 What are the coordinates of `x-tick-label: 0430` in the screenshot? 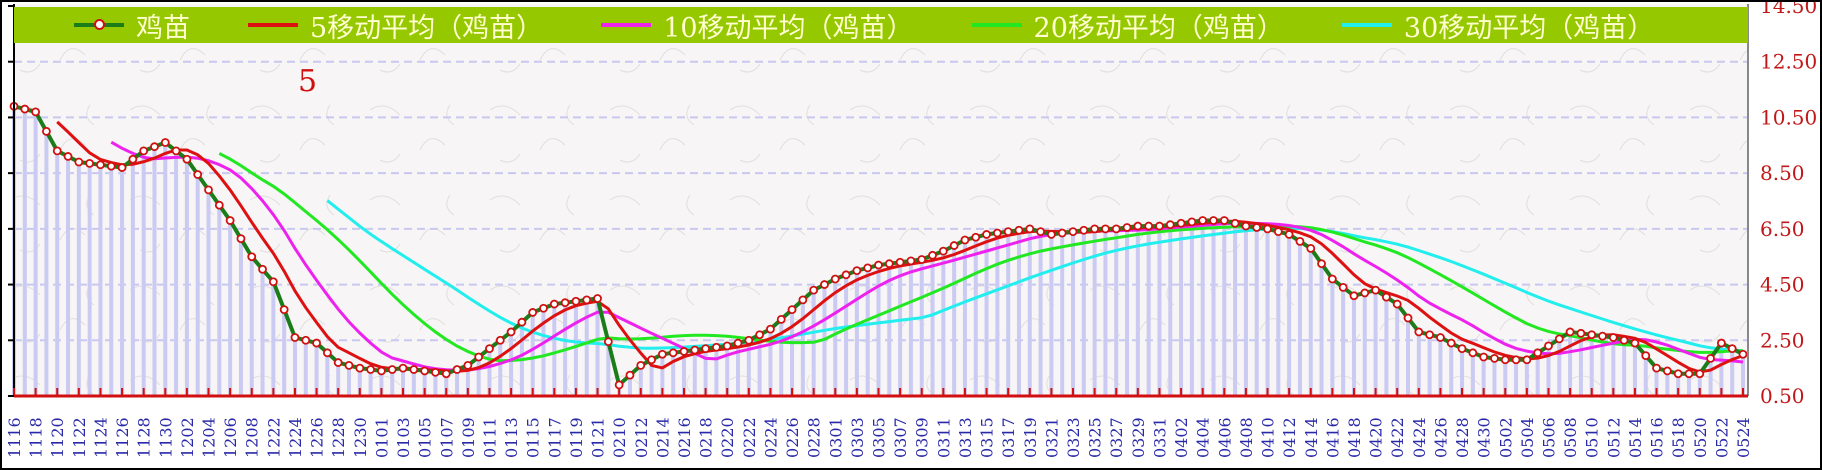 It's located at (1484, 437).